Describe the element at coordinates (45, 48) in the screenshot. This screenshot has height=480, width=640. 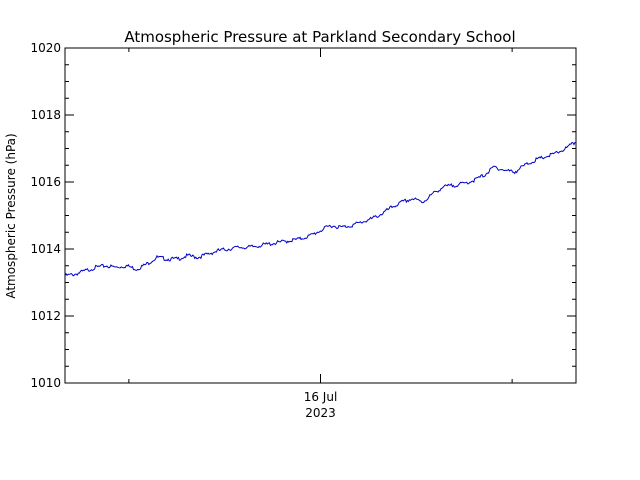
I see `y-tick-label: 1020` at that location.